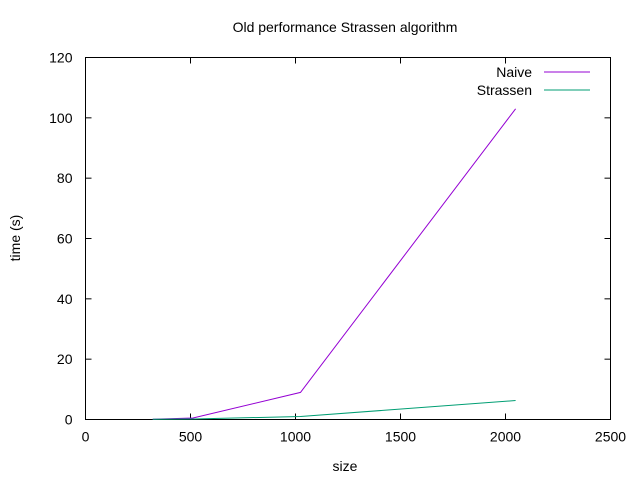 This screenshot has height=480, width=640. Describe the element at coordinates (65, 178) in the screenshot. I see `y-tick-label: 80` at that location.